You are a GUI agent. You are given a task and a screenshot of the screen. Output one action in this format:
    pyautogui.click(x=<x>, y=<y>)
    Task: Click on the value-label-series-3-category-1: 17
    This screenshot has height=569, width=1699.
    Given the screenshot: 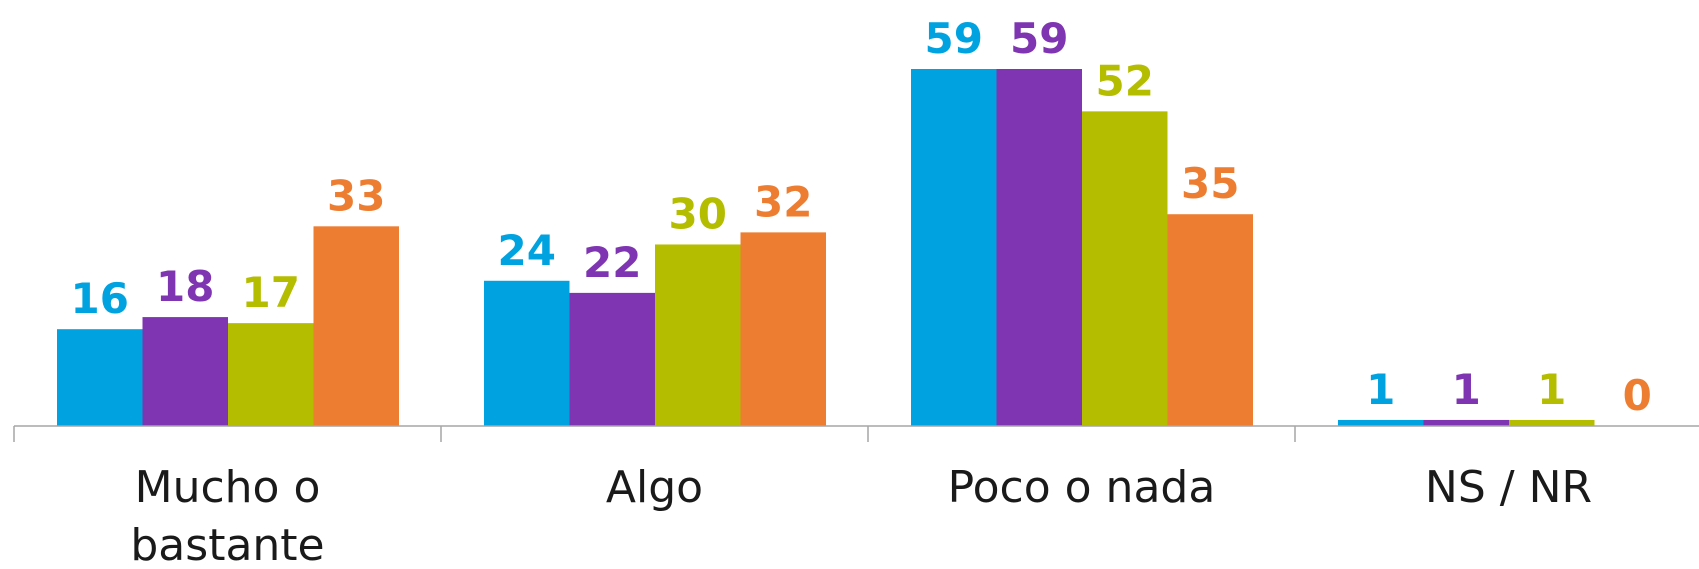 What is the action you would take?
    pyautogui.click(x=271, y=292)
    